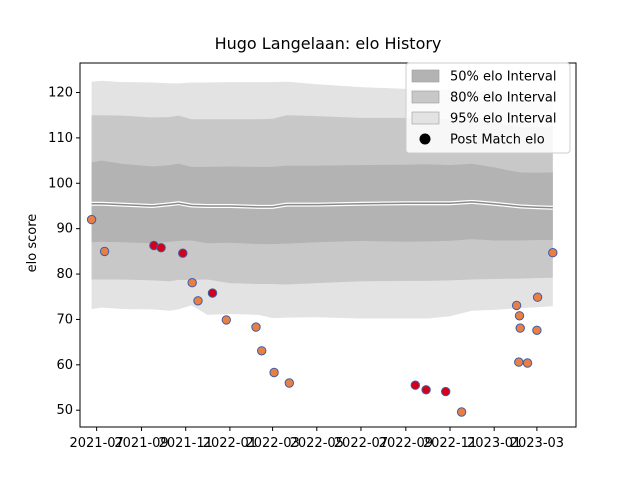  I want to click on y-tick-label: 120, so click(60, 93).